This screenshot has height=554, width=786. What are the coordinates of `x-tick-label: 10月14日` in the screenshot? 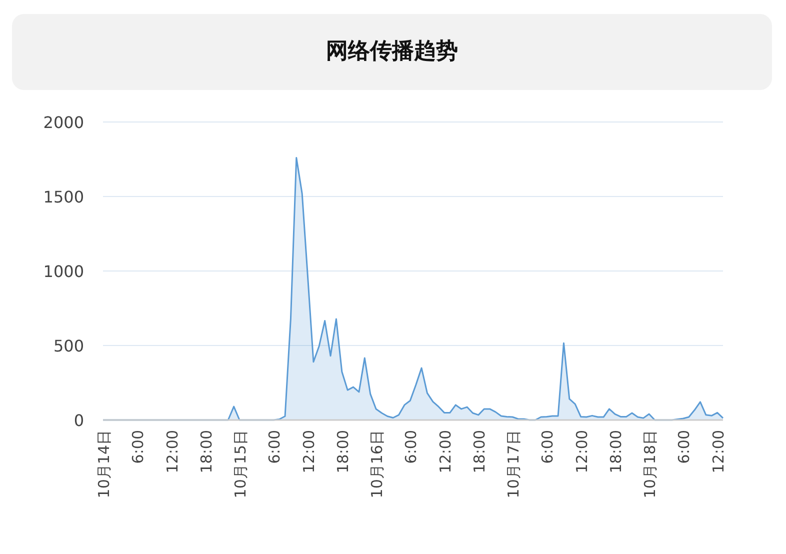 It's located at (104, 464).